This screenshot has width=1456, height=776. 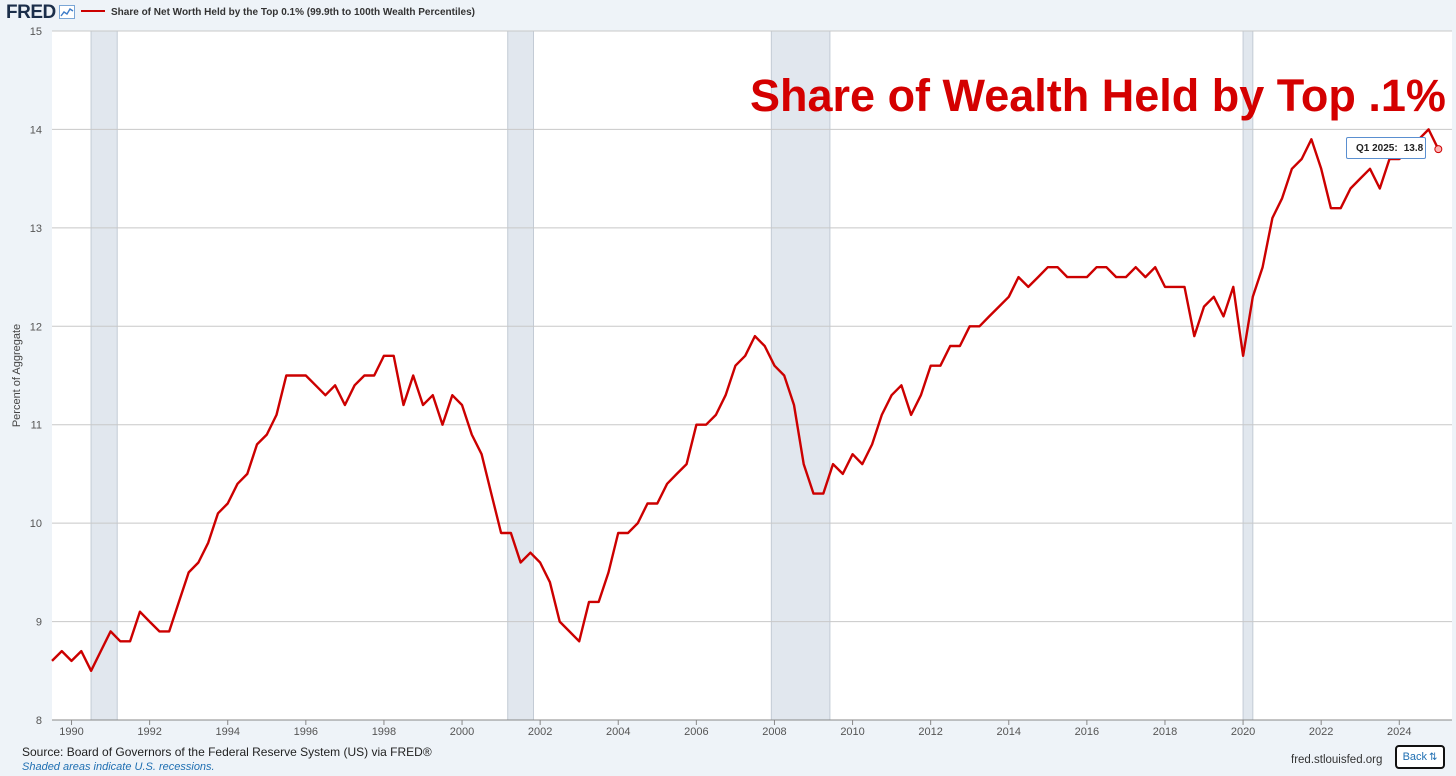 What do you see at coordinates (1009, 732) in the screenshot?
I see `x-tick-label: 2014` at bounding box center [1009, 732].